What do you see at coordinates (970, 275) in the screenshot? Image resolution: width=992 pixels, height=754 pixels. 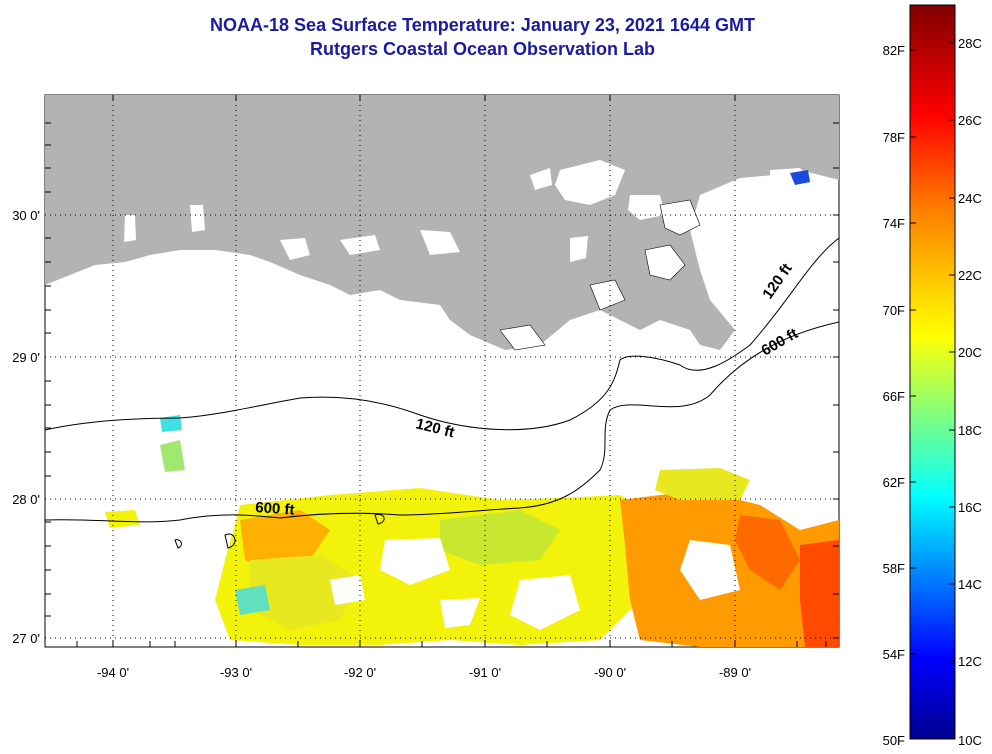 I see `colorbar-c-label: 22C` at bounding box center [970, 275].